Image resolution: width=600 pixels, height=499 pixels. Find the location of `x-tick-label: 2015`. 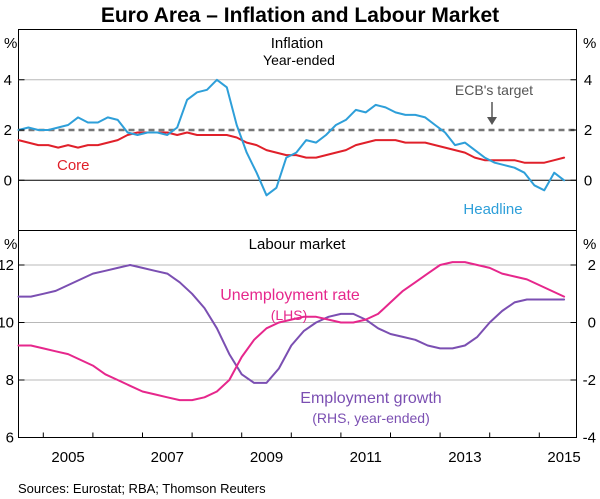

x-tick-label: 2015 is located at coordinates (563, 457).